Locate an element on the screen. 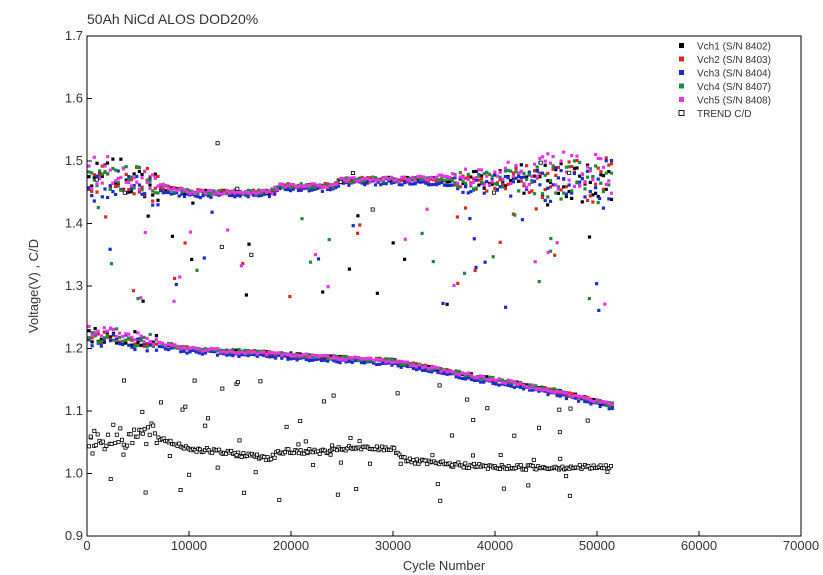 The width and height of the screenshot is (823, 575). x-tick-label: 50000 is located at coordinates (597, 545).